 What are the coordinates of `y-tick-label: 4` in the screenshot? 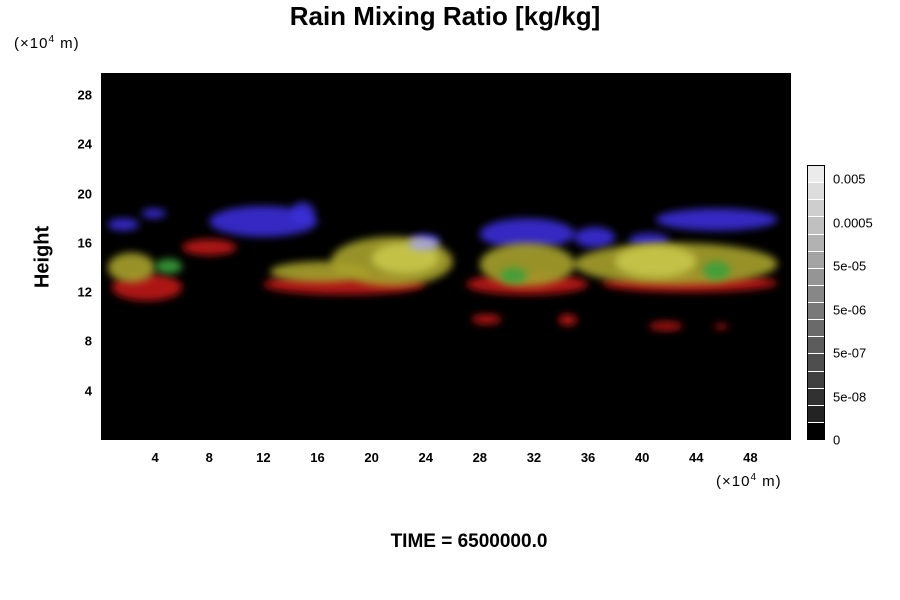 It's located at (88, 391).